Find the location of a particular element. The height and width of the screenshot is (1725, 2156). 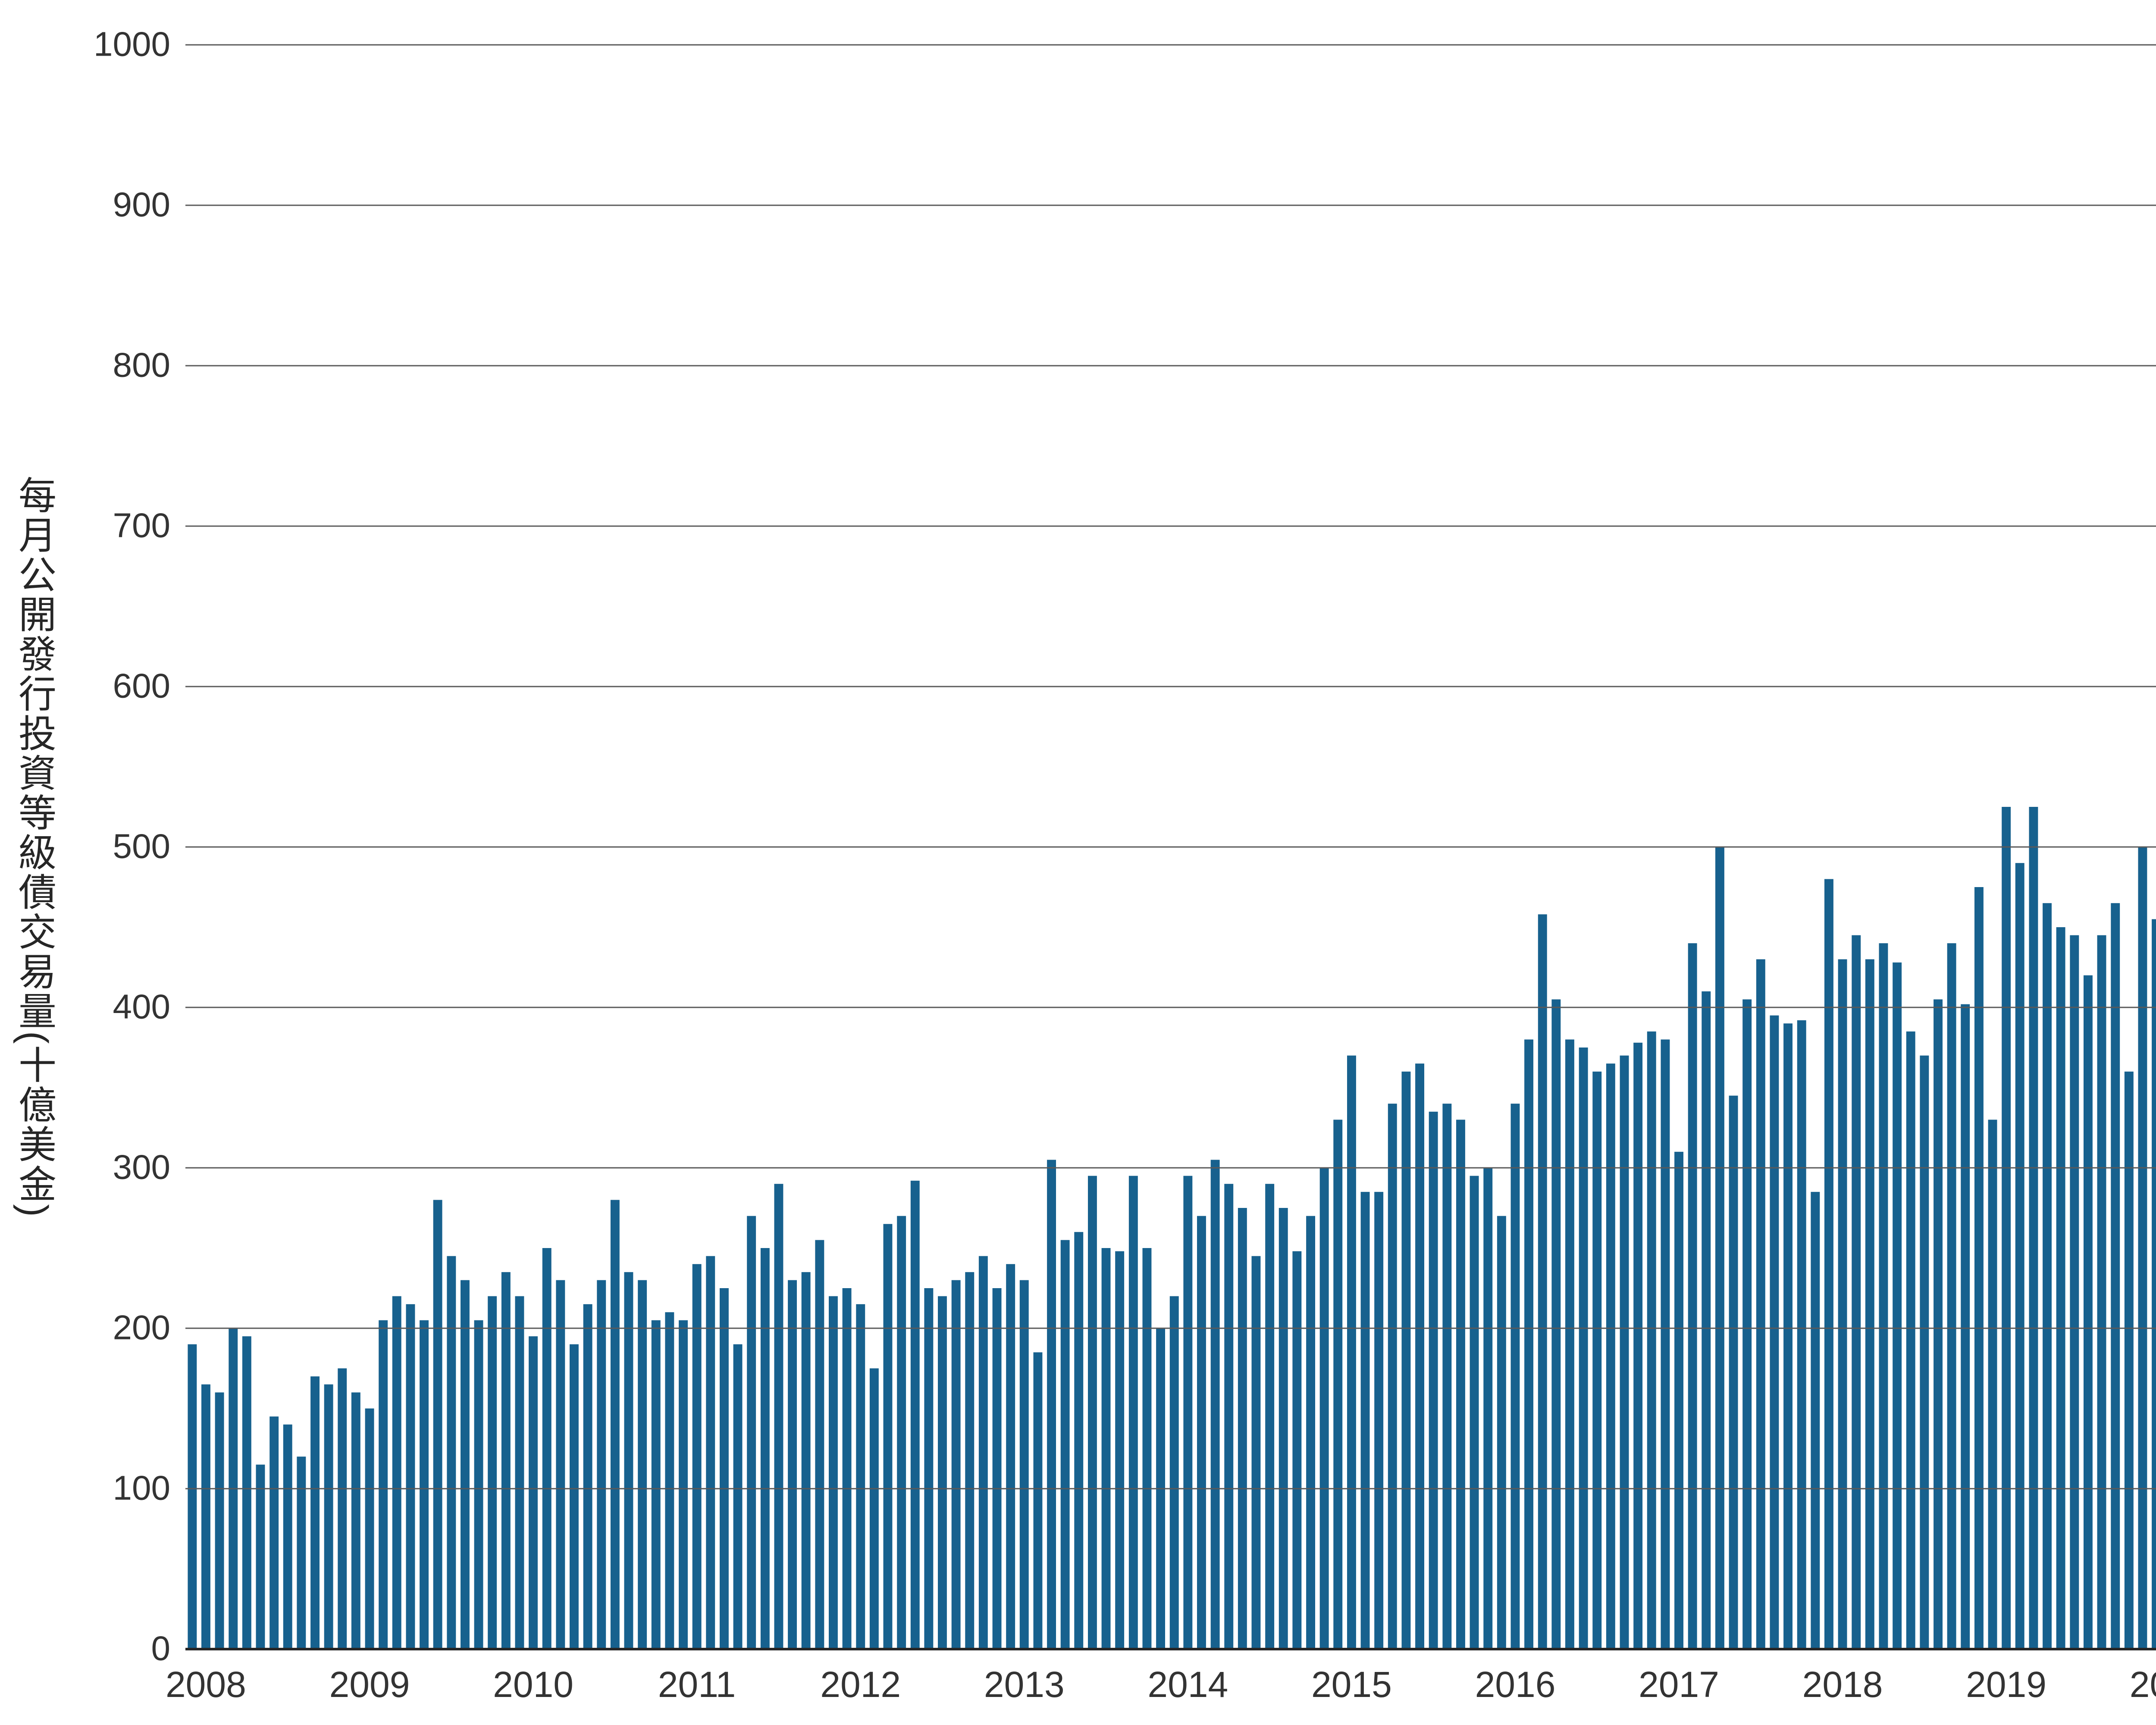

x-tick-label: 2017 is located at coordinates (1679, 1685).